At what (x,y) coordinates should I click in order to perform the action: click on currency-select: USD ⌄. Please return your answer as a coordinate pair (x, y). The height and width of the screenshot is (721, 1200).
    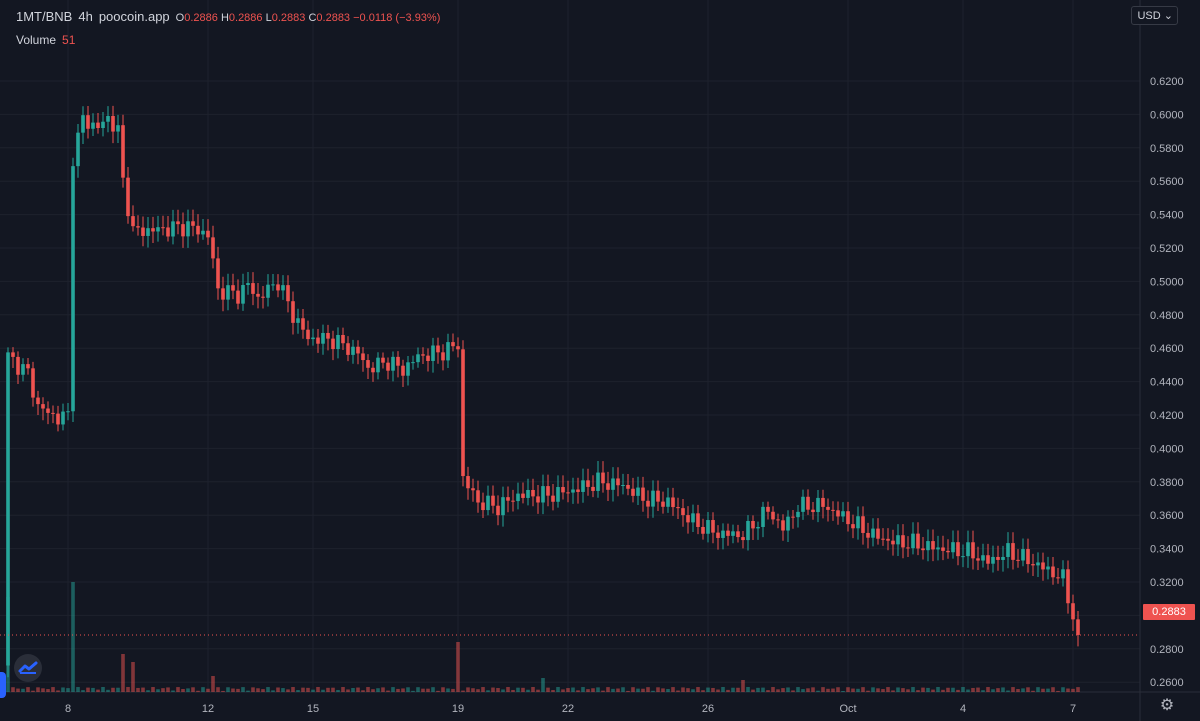
    Looking at the image, I should click on (1154, 15).